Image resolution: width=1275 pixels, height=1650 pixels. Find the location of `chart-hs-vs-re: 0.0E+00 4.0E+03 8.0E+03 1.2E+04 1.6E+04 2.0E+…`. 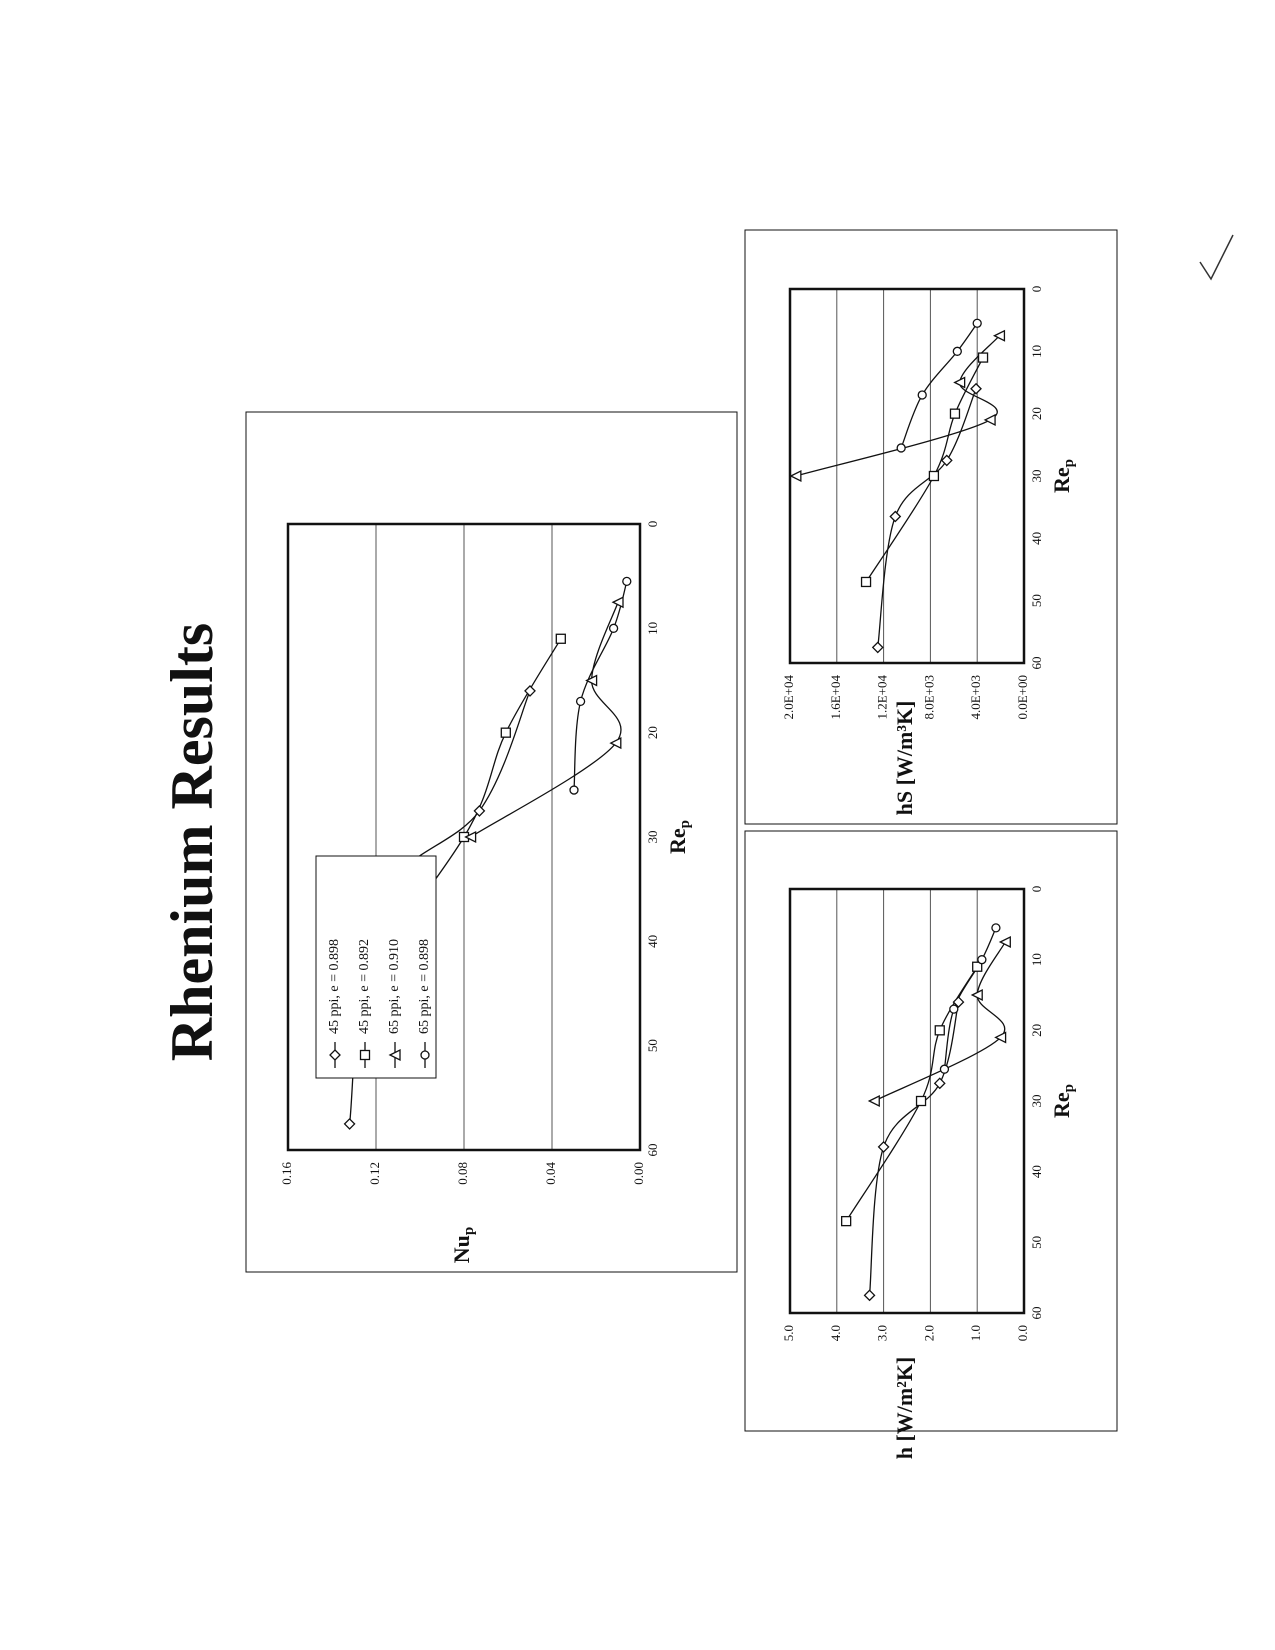

chart-hs-vs-re: 0.0E+00 4.0E+03 8.0E+03 1.2E+04 1.6E+04 2.0E+… is located at coordinates (929, 551).